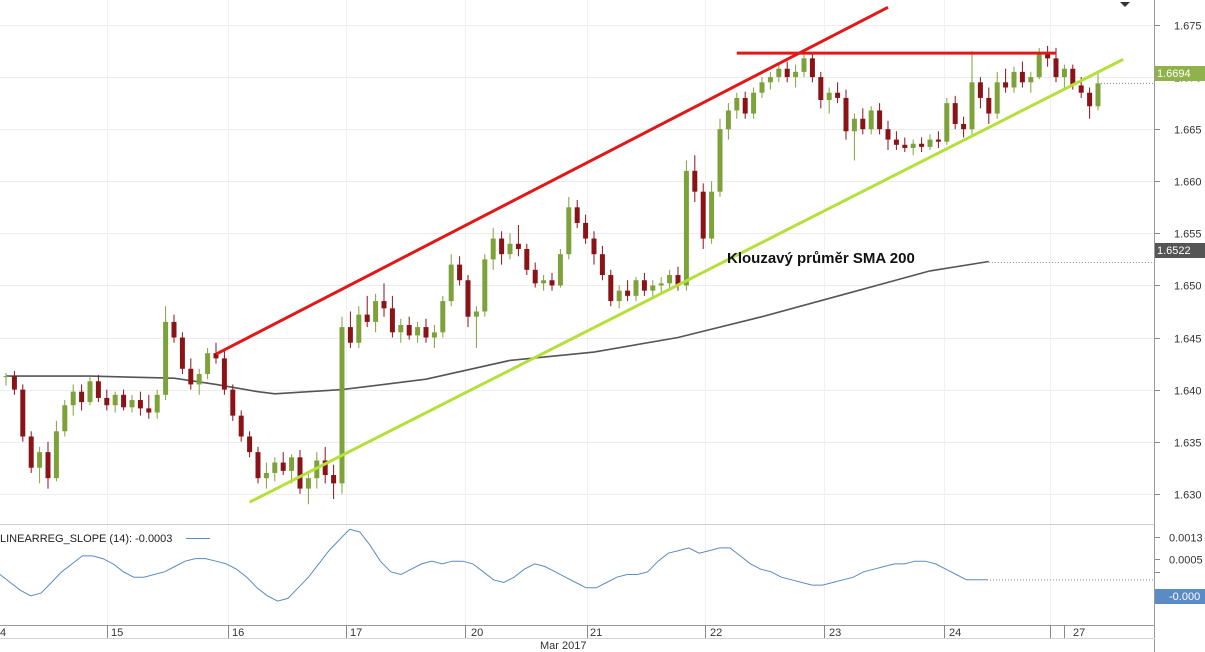 The height and width of the screenshot is (652, 1205). Describe the element at coordinates (596, 633) in the screenshot. I see `time-tick-label: 21` at that location.